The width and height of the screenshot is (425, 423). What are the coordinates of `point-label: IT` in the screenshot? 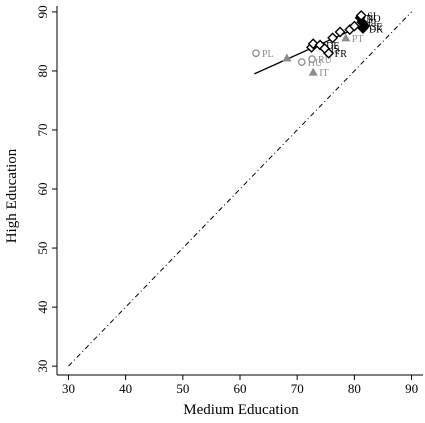 It's located at (323, 73).